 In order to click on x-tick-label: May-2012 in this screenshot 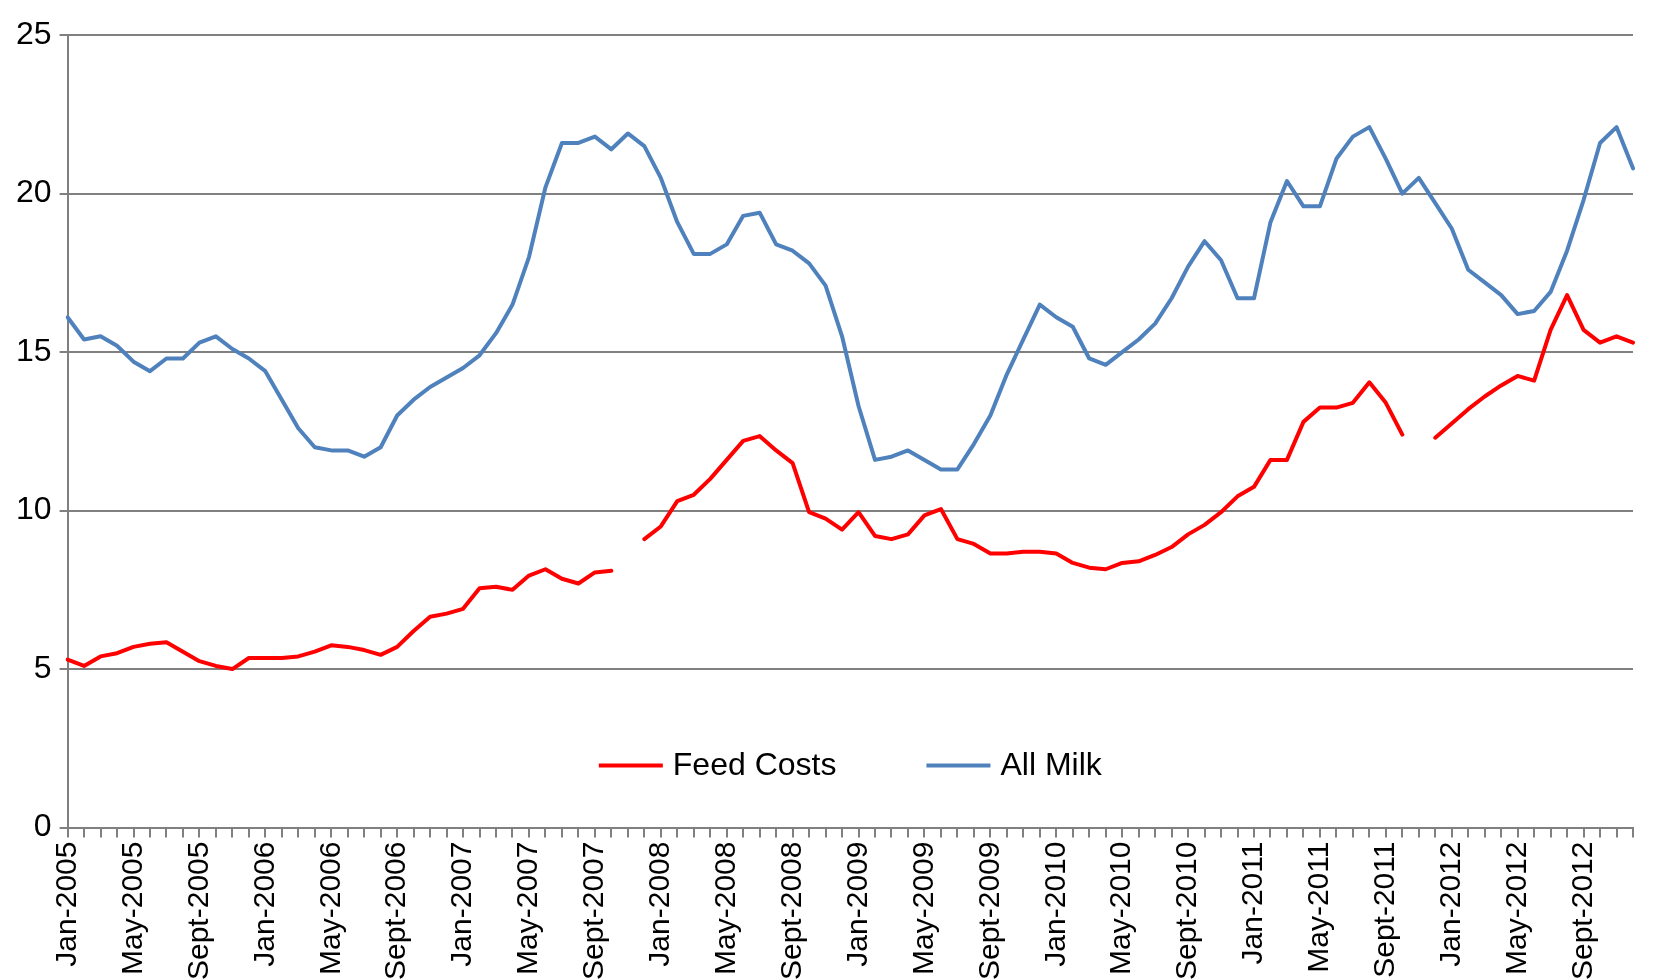, I will do `click(1515, 908)`.